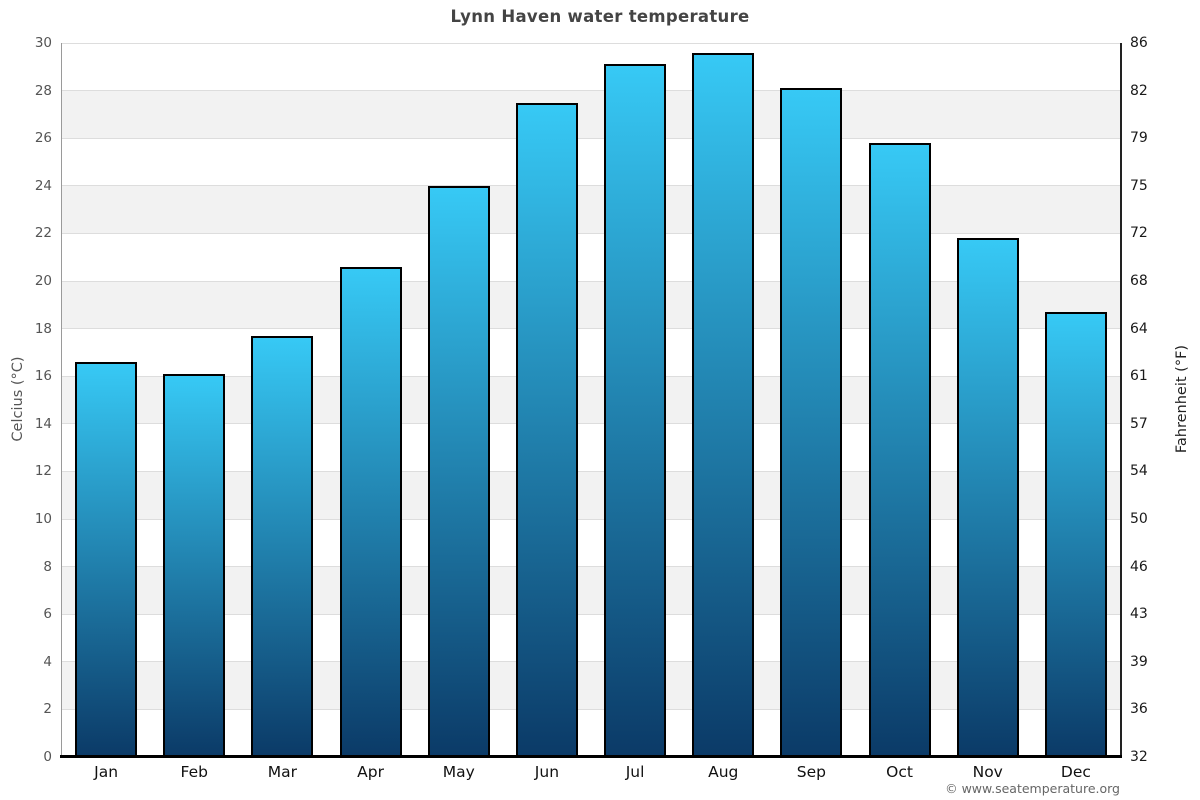 This screenshot has width=1200, height=800. What do you see at coordinates (43, 43) in the screenshot?
I see `y-tick-left-30: 30` at bounding box center [43, 43].